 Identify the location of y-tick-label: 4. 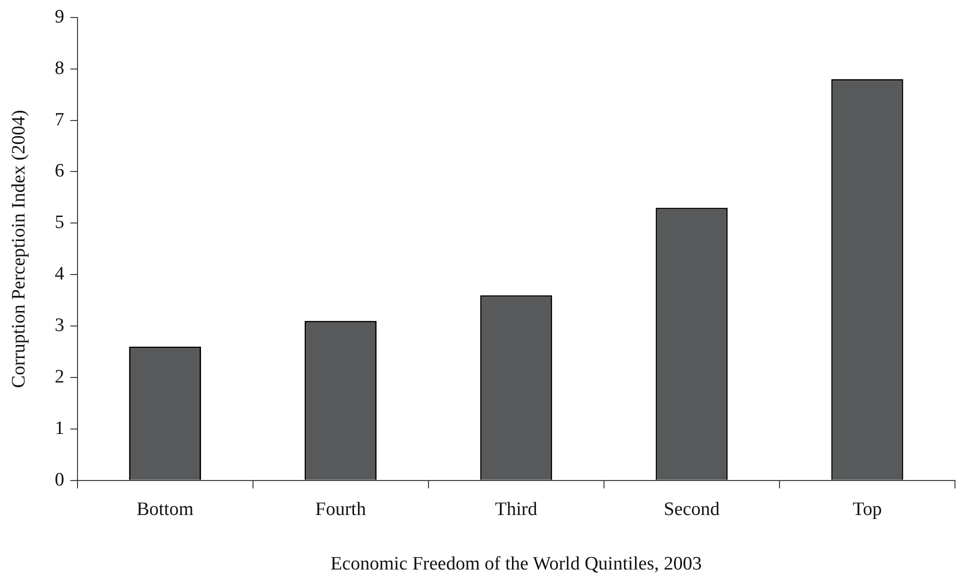
(59, 274).